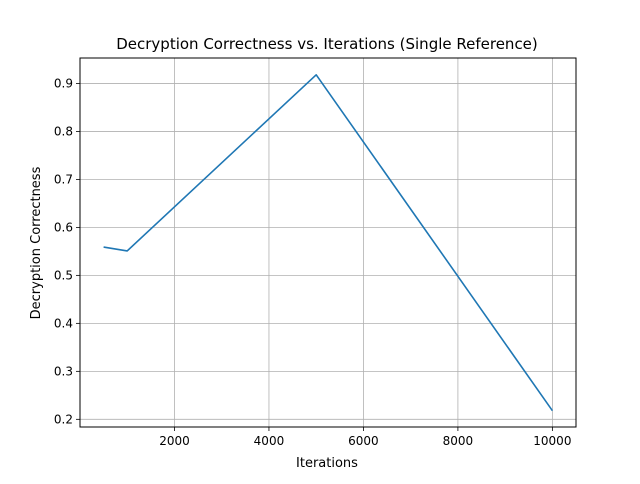 Image resolution: width=640 pixels, height=484 pixels. I want to click on y-tick-label: 0.7, so click(63, 179).